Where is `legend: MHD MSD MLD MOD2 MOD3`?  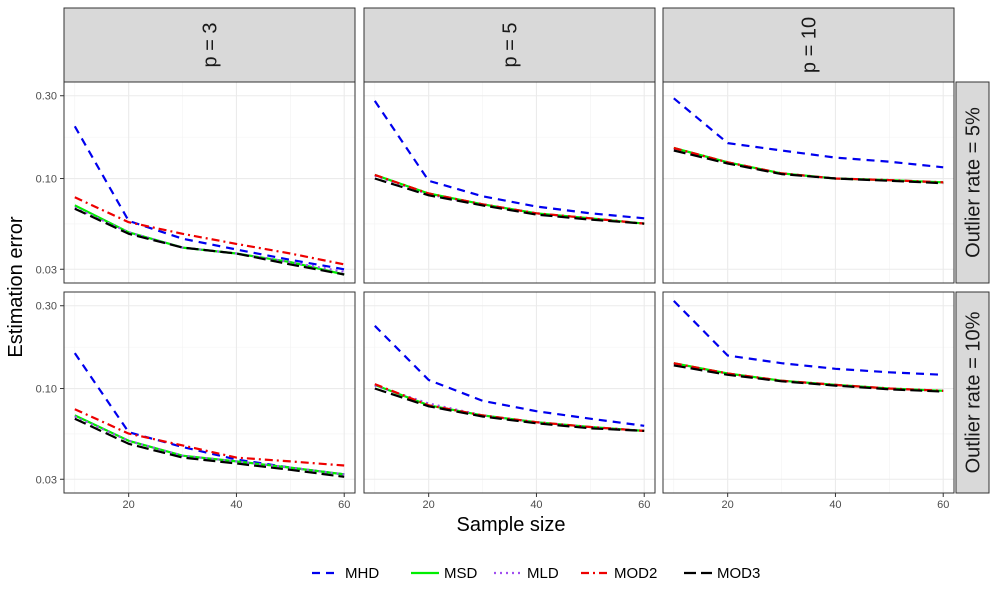
legend: MHD MSD MLD MOD2 MOD3 is located at coordinates (536, 573).